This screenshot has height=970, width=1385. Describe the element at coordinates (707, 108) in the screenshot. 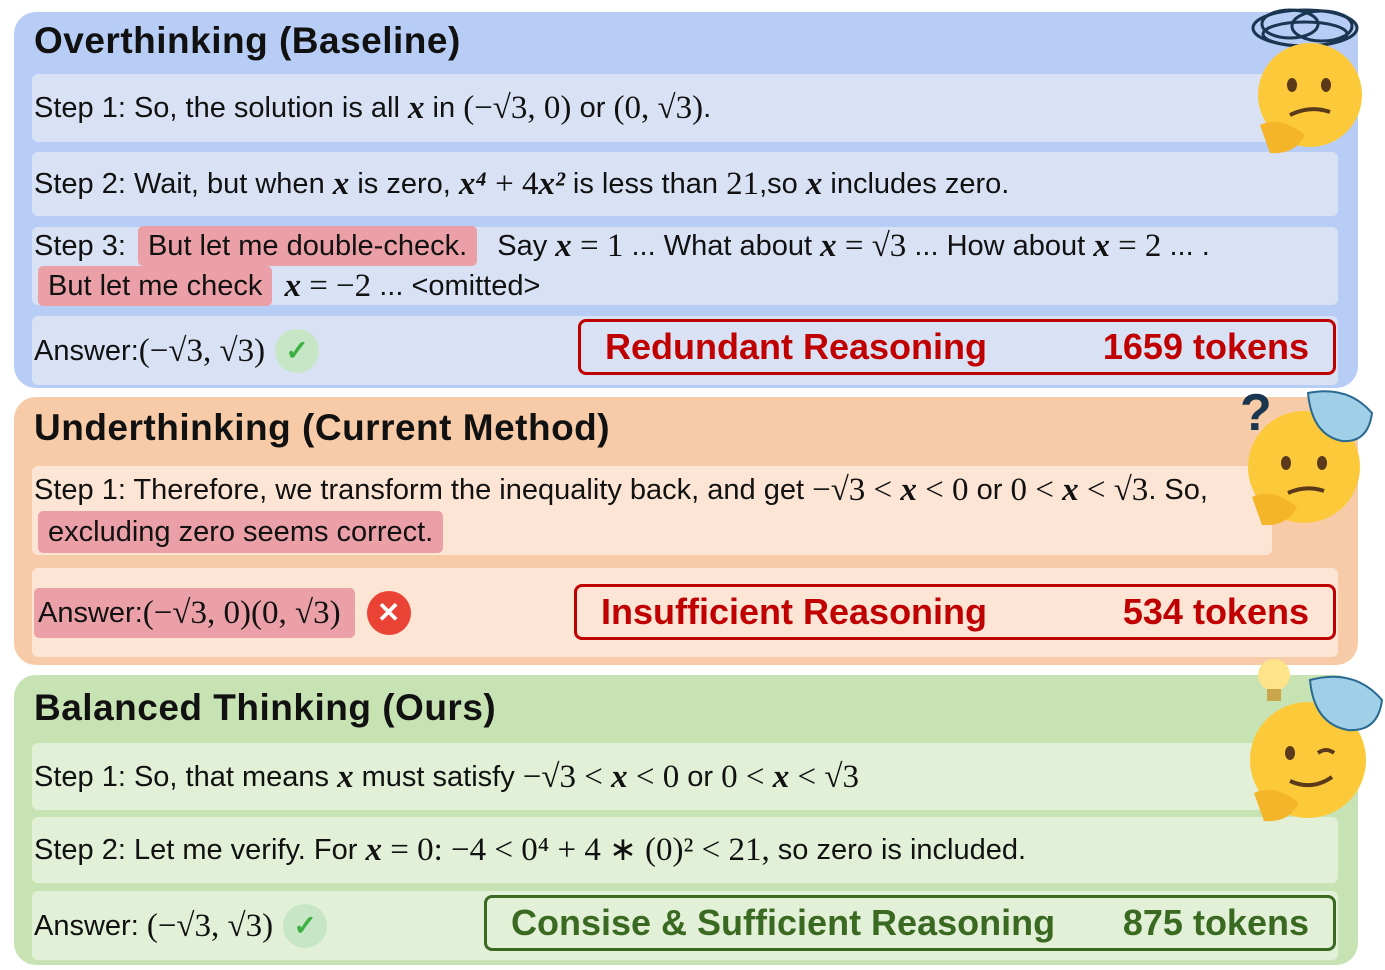

I see `text-segment: .` at that location.